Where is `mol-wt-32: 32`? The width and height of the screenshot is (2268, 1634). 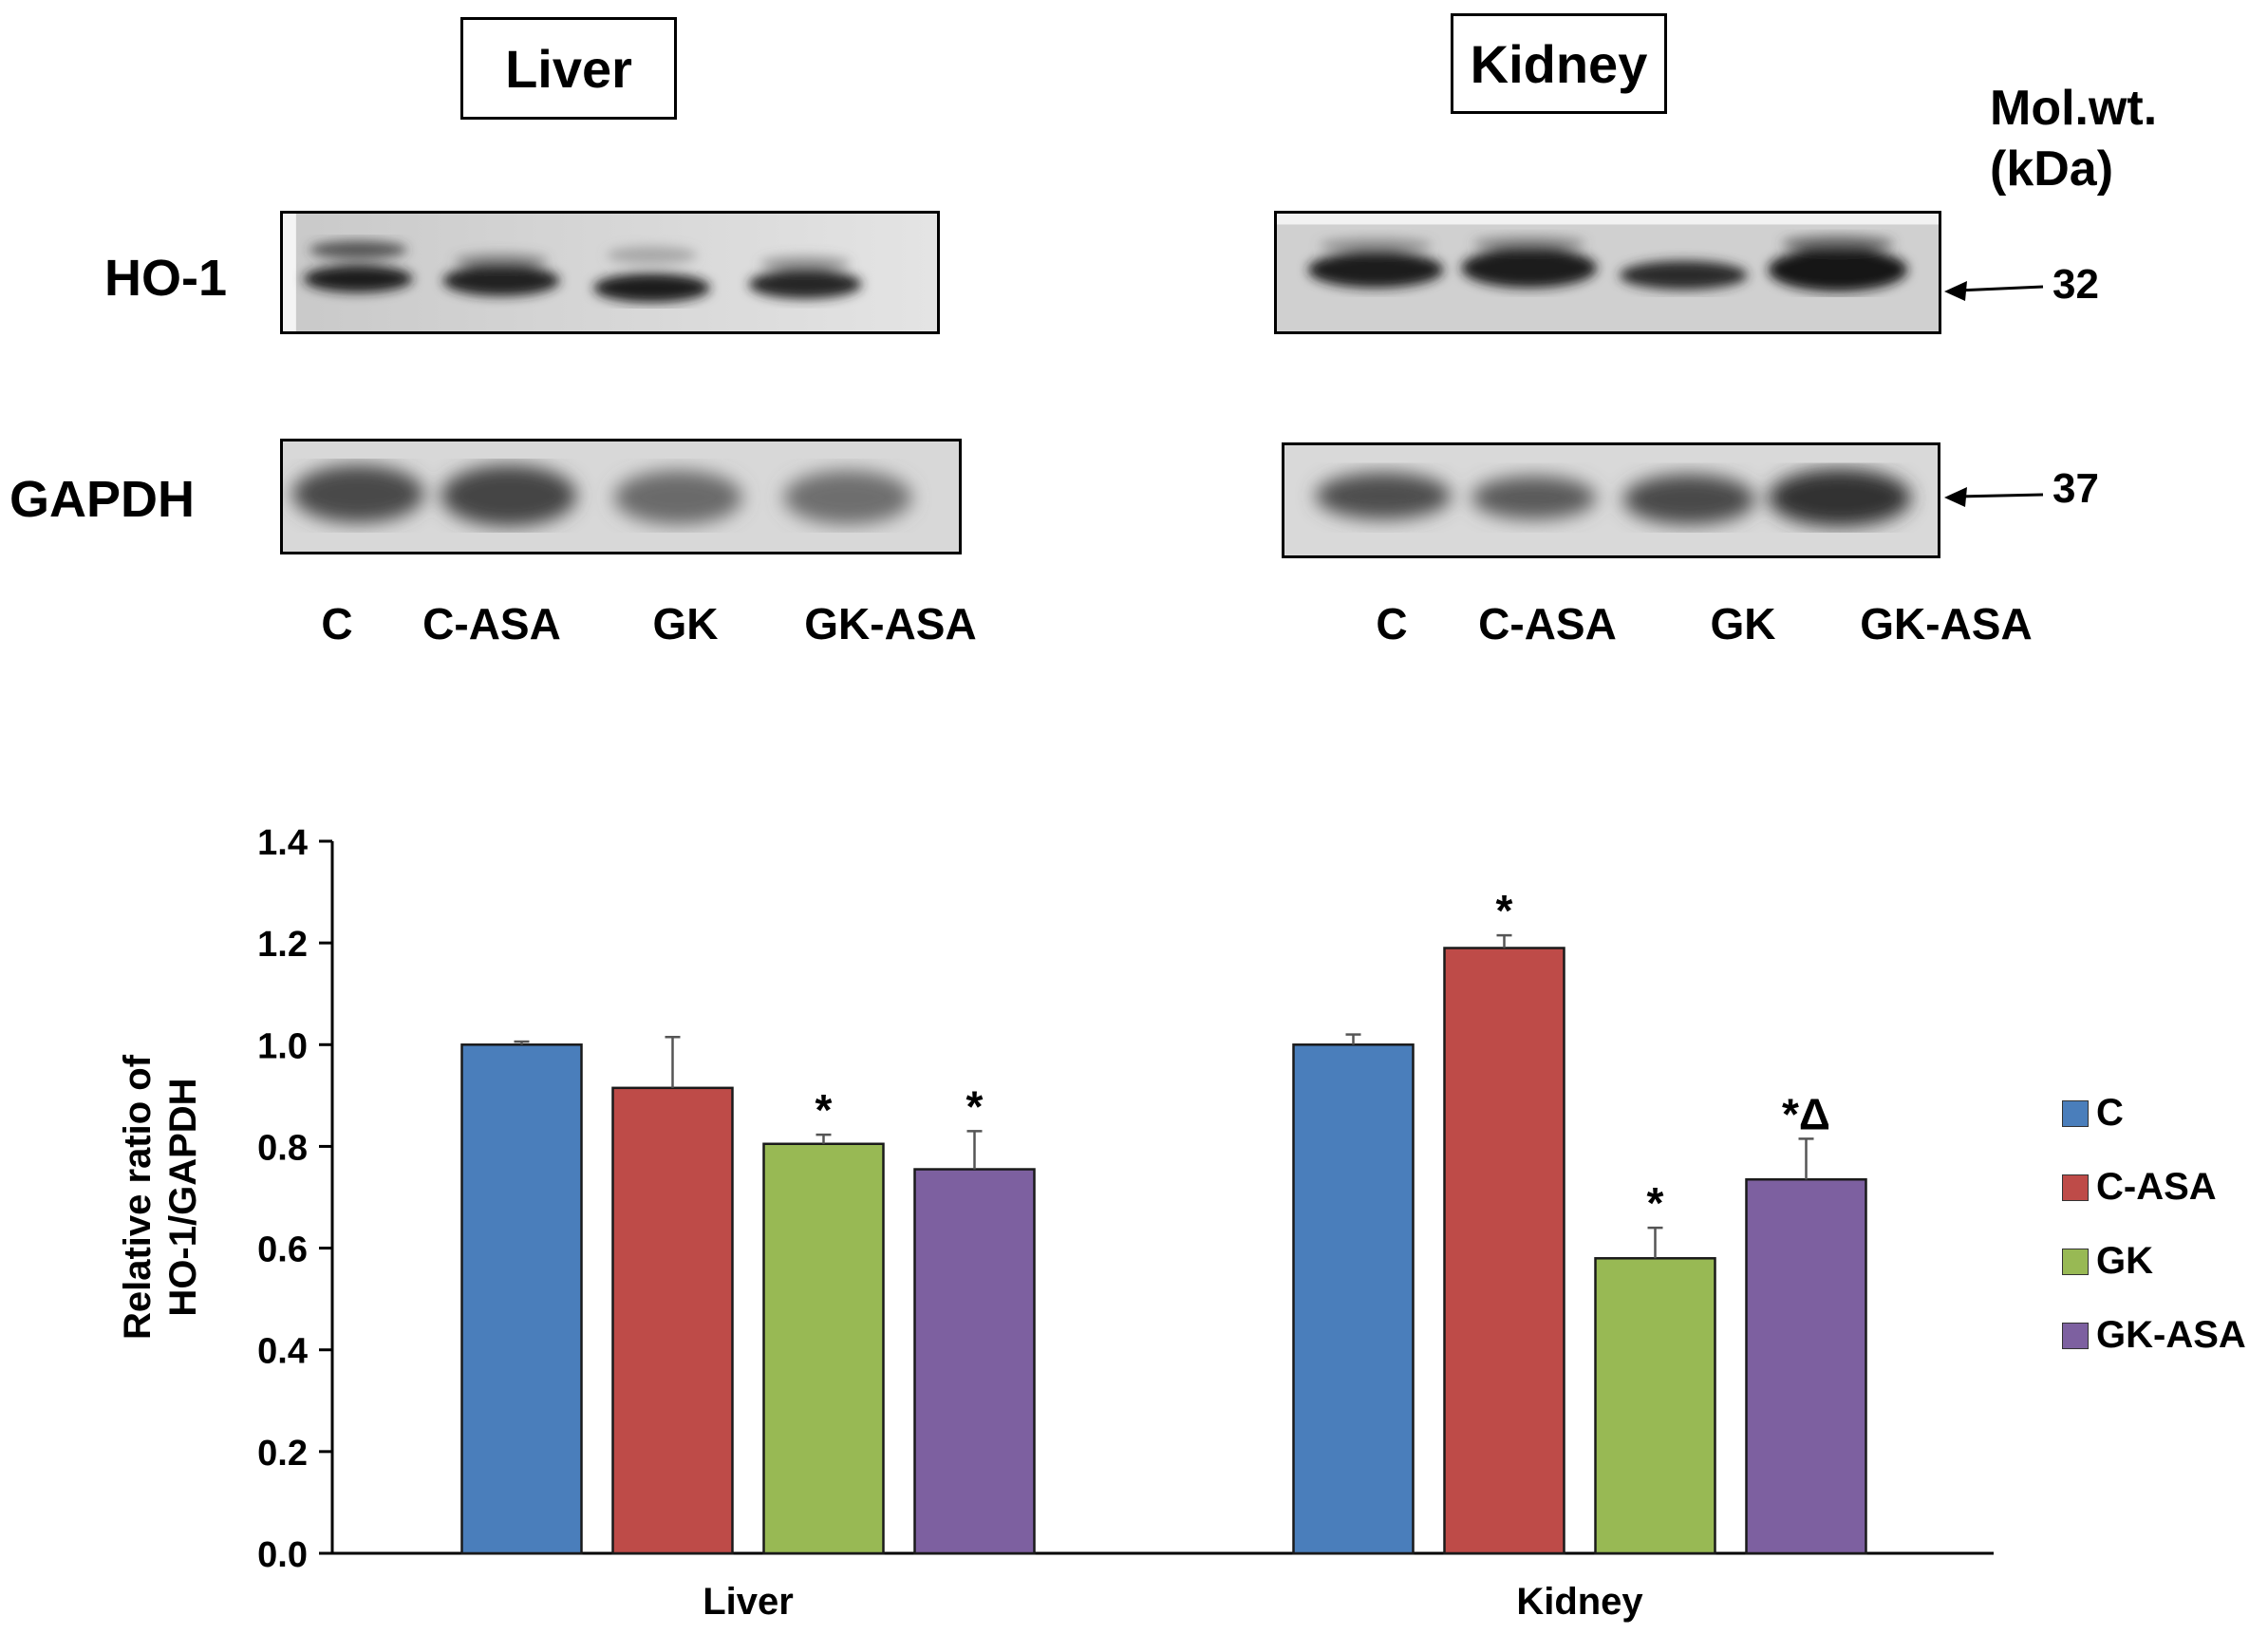 mol-wt-32: 32 is located at coordinates (2075, 284).